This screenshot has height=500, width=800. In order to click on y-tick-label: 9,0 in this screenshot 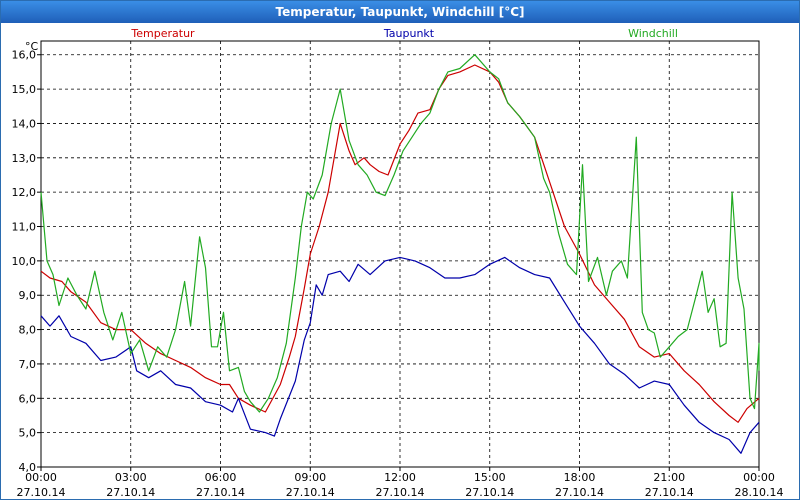, I will do `click(28, 295)`.